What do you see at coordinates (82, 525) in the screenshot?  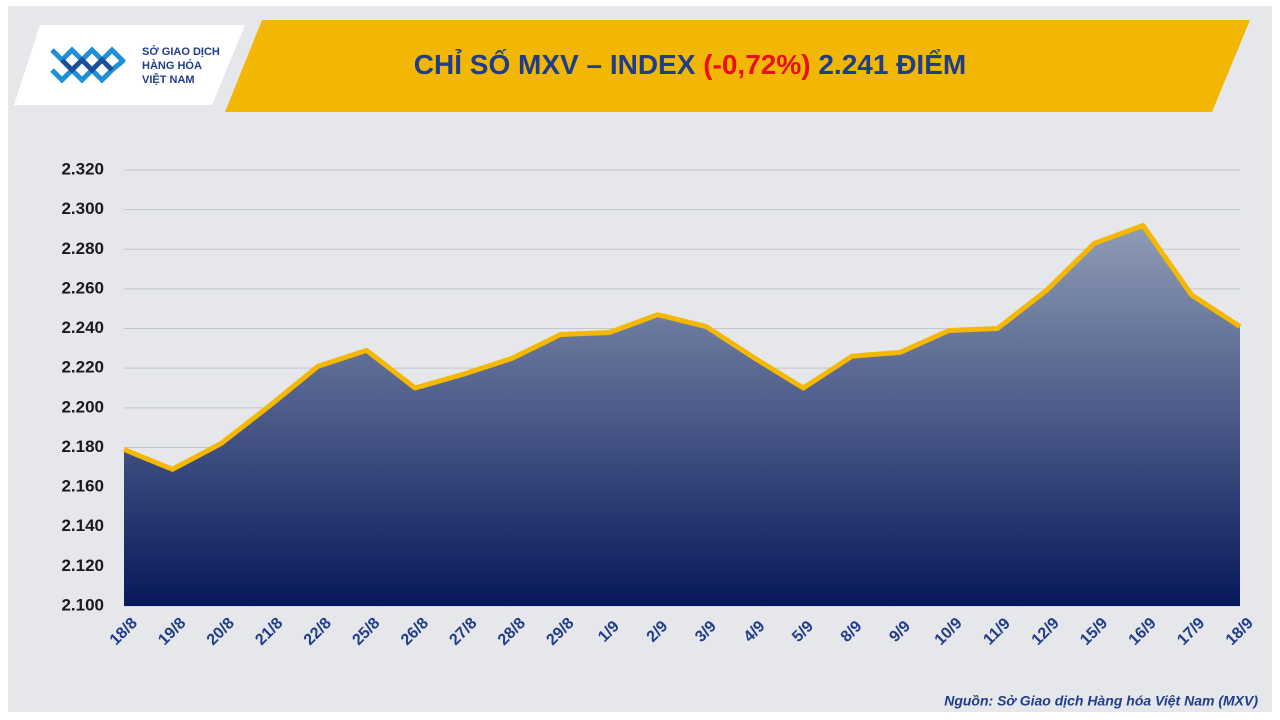 I see `y-tick-label: 2.140` at bounding box center [82, 525].